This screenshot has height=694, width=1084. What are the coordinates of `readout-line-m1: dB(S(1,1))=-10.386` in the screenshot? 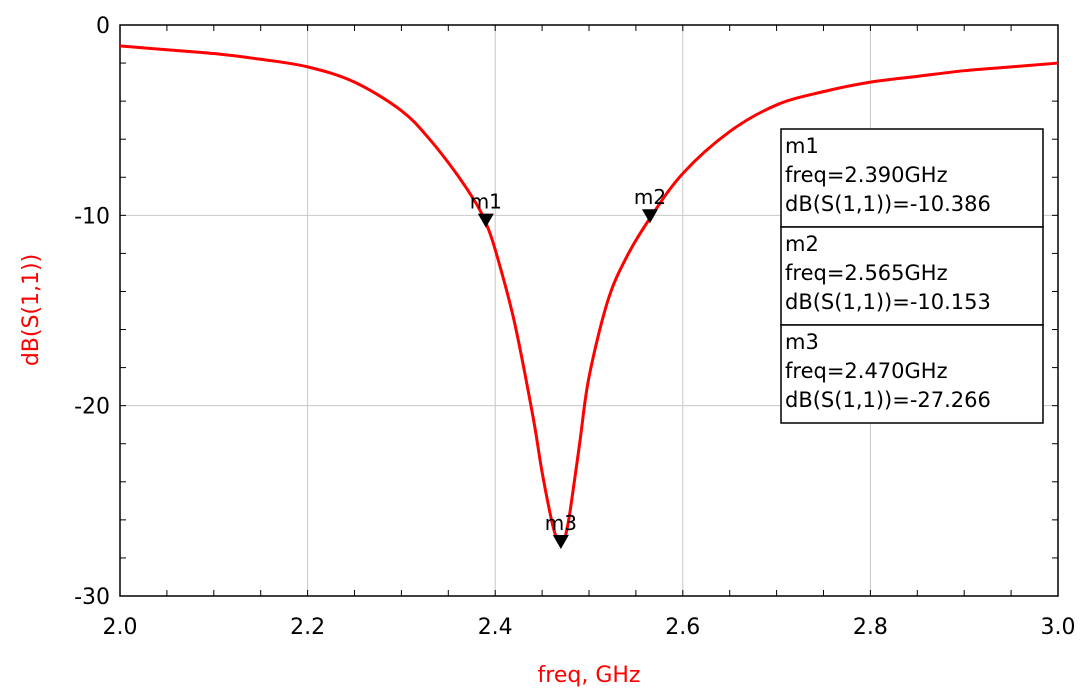 It's located at (888, 204).